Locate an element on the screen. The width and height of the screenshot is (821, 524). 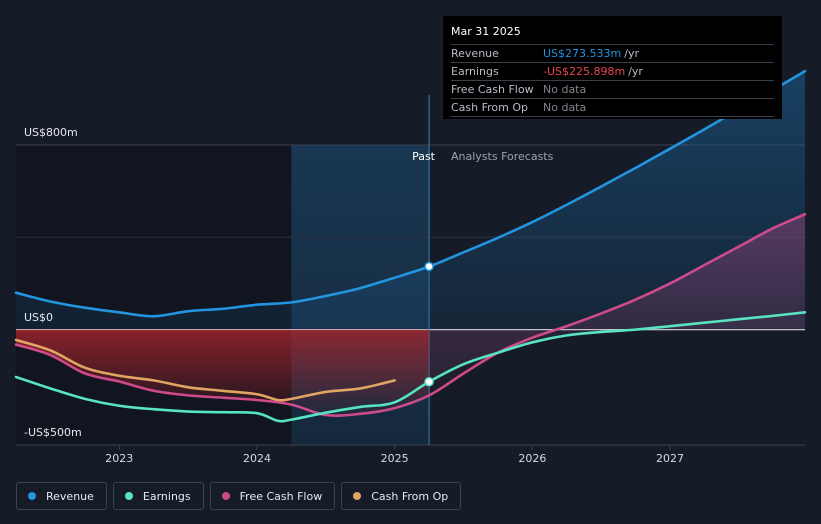
x-tick-label: 2026 is located at coordinates (532, 458).